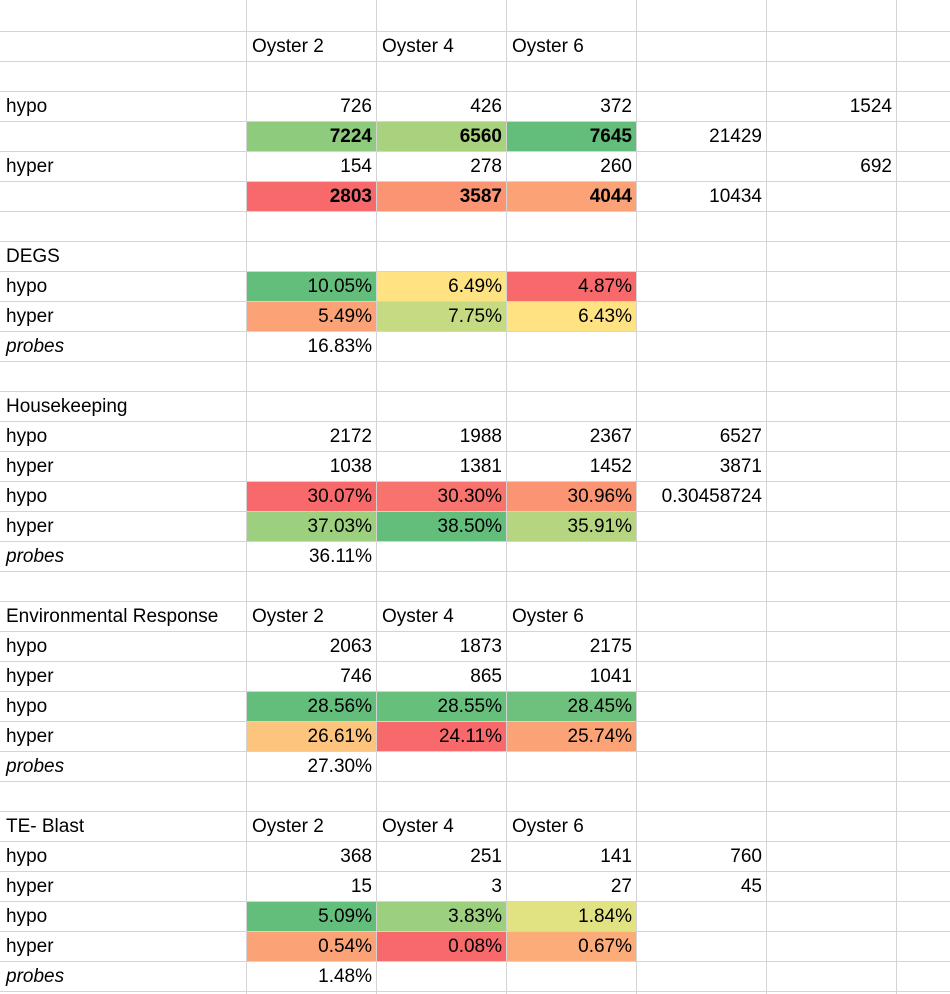 The image size is (950, 994). I want to click on table-cell: 2803, so click(350, 196).